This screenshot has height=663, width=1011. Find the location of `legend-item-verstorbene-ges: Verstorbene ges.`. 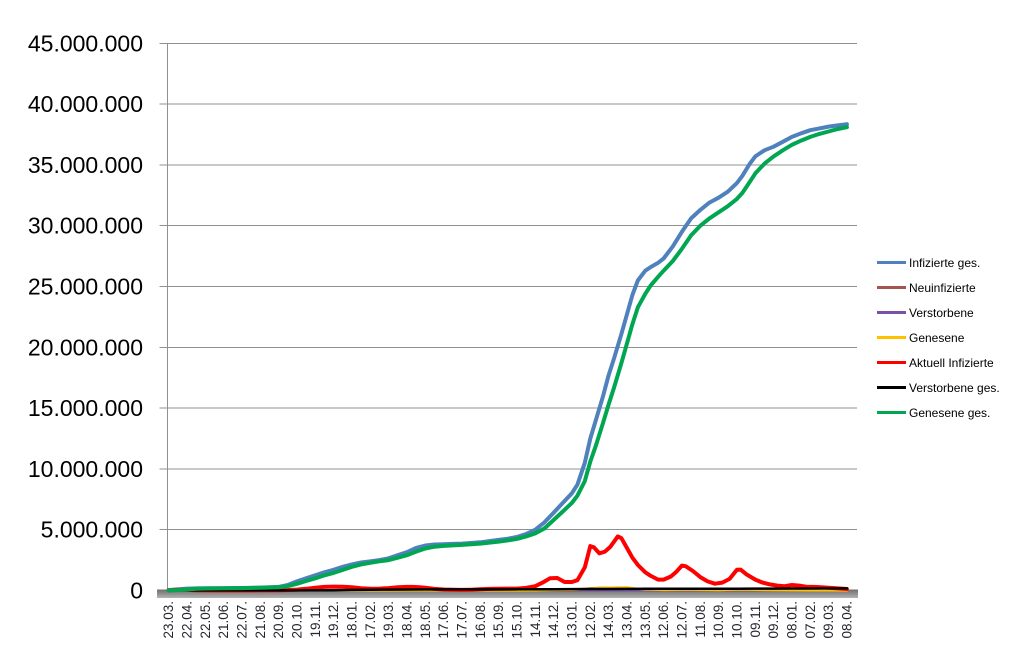

legend-item-verstorbene-ges: Verstorbene ges. is located at coordinates (938, 387).